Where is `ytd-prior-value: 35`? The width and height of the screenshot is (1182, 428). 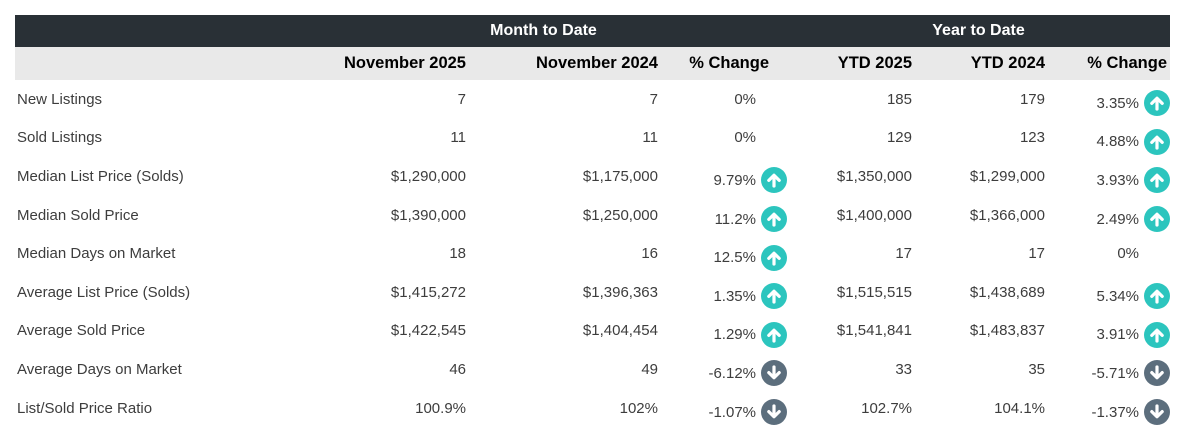
ytd-prior-value: 35 is located at coordinates (1036, 369).